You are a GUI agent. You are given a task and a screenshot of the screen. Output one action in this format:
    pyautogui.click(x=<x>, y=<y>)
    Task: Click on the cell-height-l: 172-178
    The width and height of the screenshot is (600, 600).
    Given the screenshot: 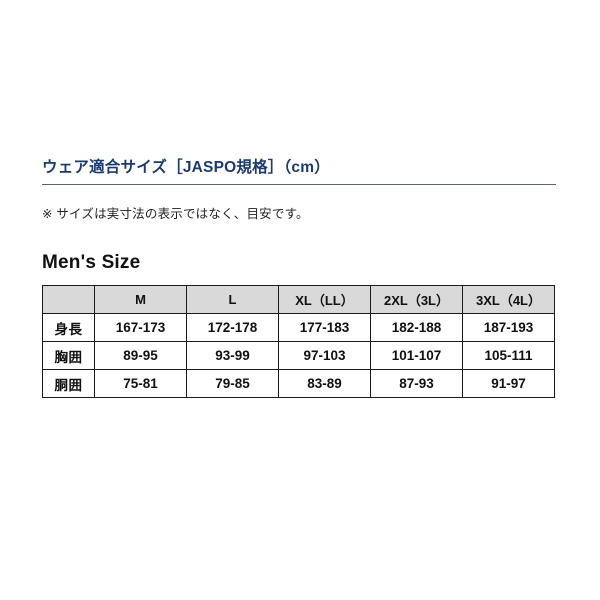 What is the action you would take?
    pyautogui.click(x=232, y=327)
    